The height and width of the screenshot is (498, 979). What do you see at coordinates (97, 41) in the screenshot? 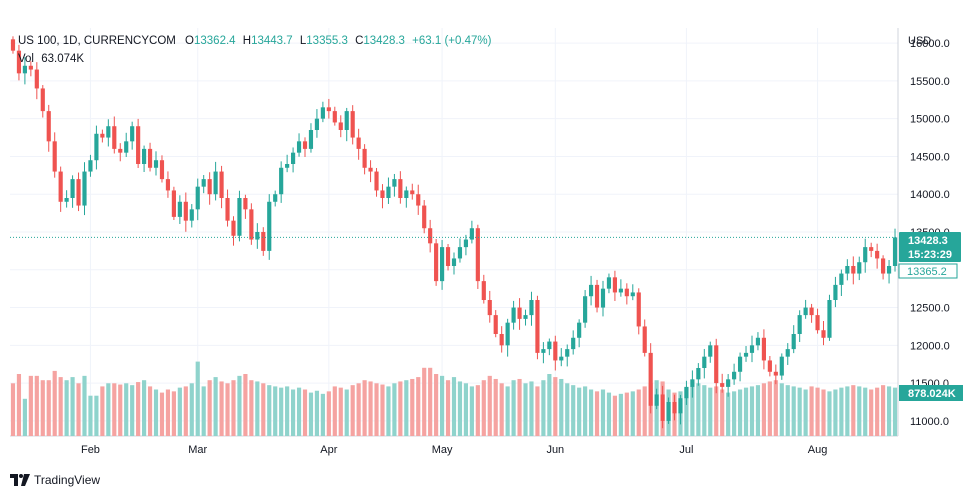
I see `symbol-label: US 100, 1D, CURRENCYCOM` at bounding box center [97, 41].